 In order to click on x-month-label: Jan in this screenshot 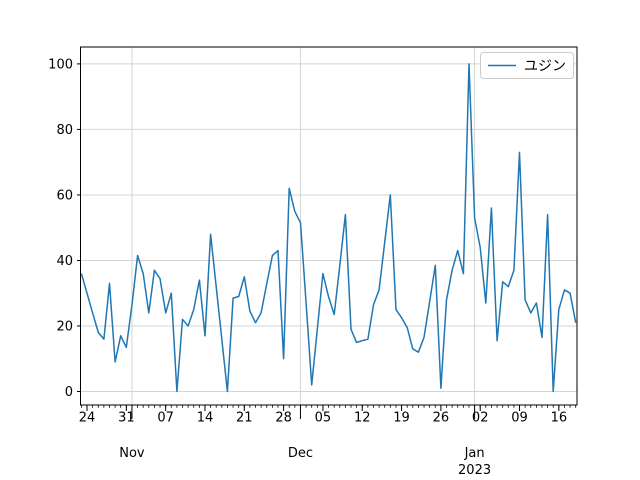, I will do `click(474, 453)`.